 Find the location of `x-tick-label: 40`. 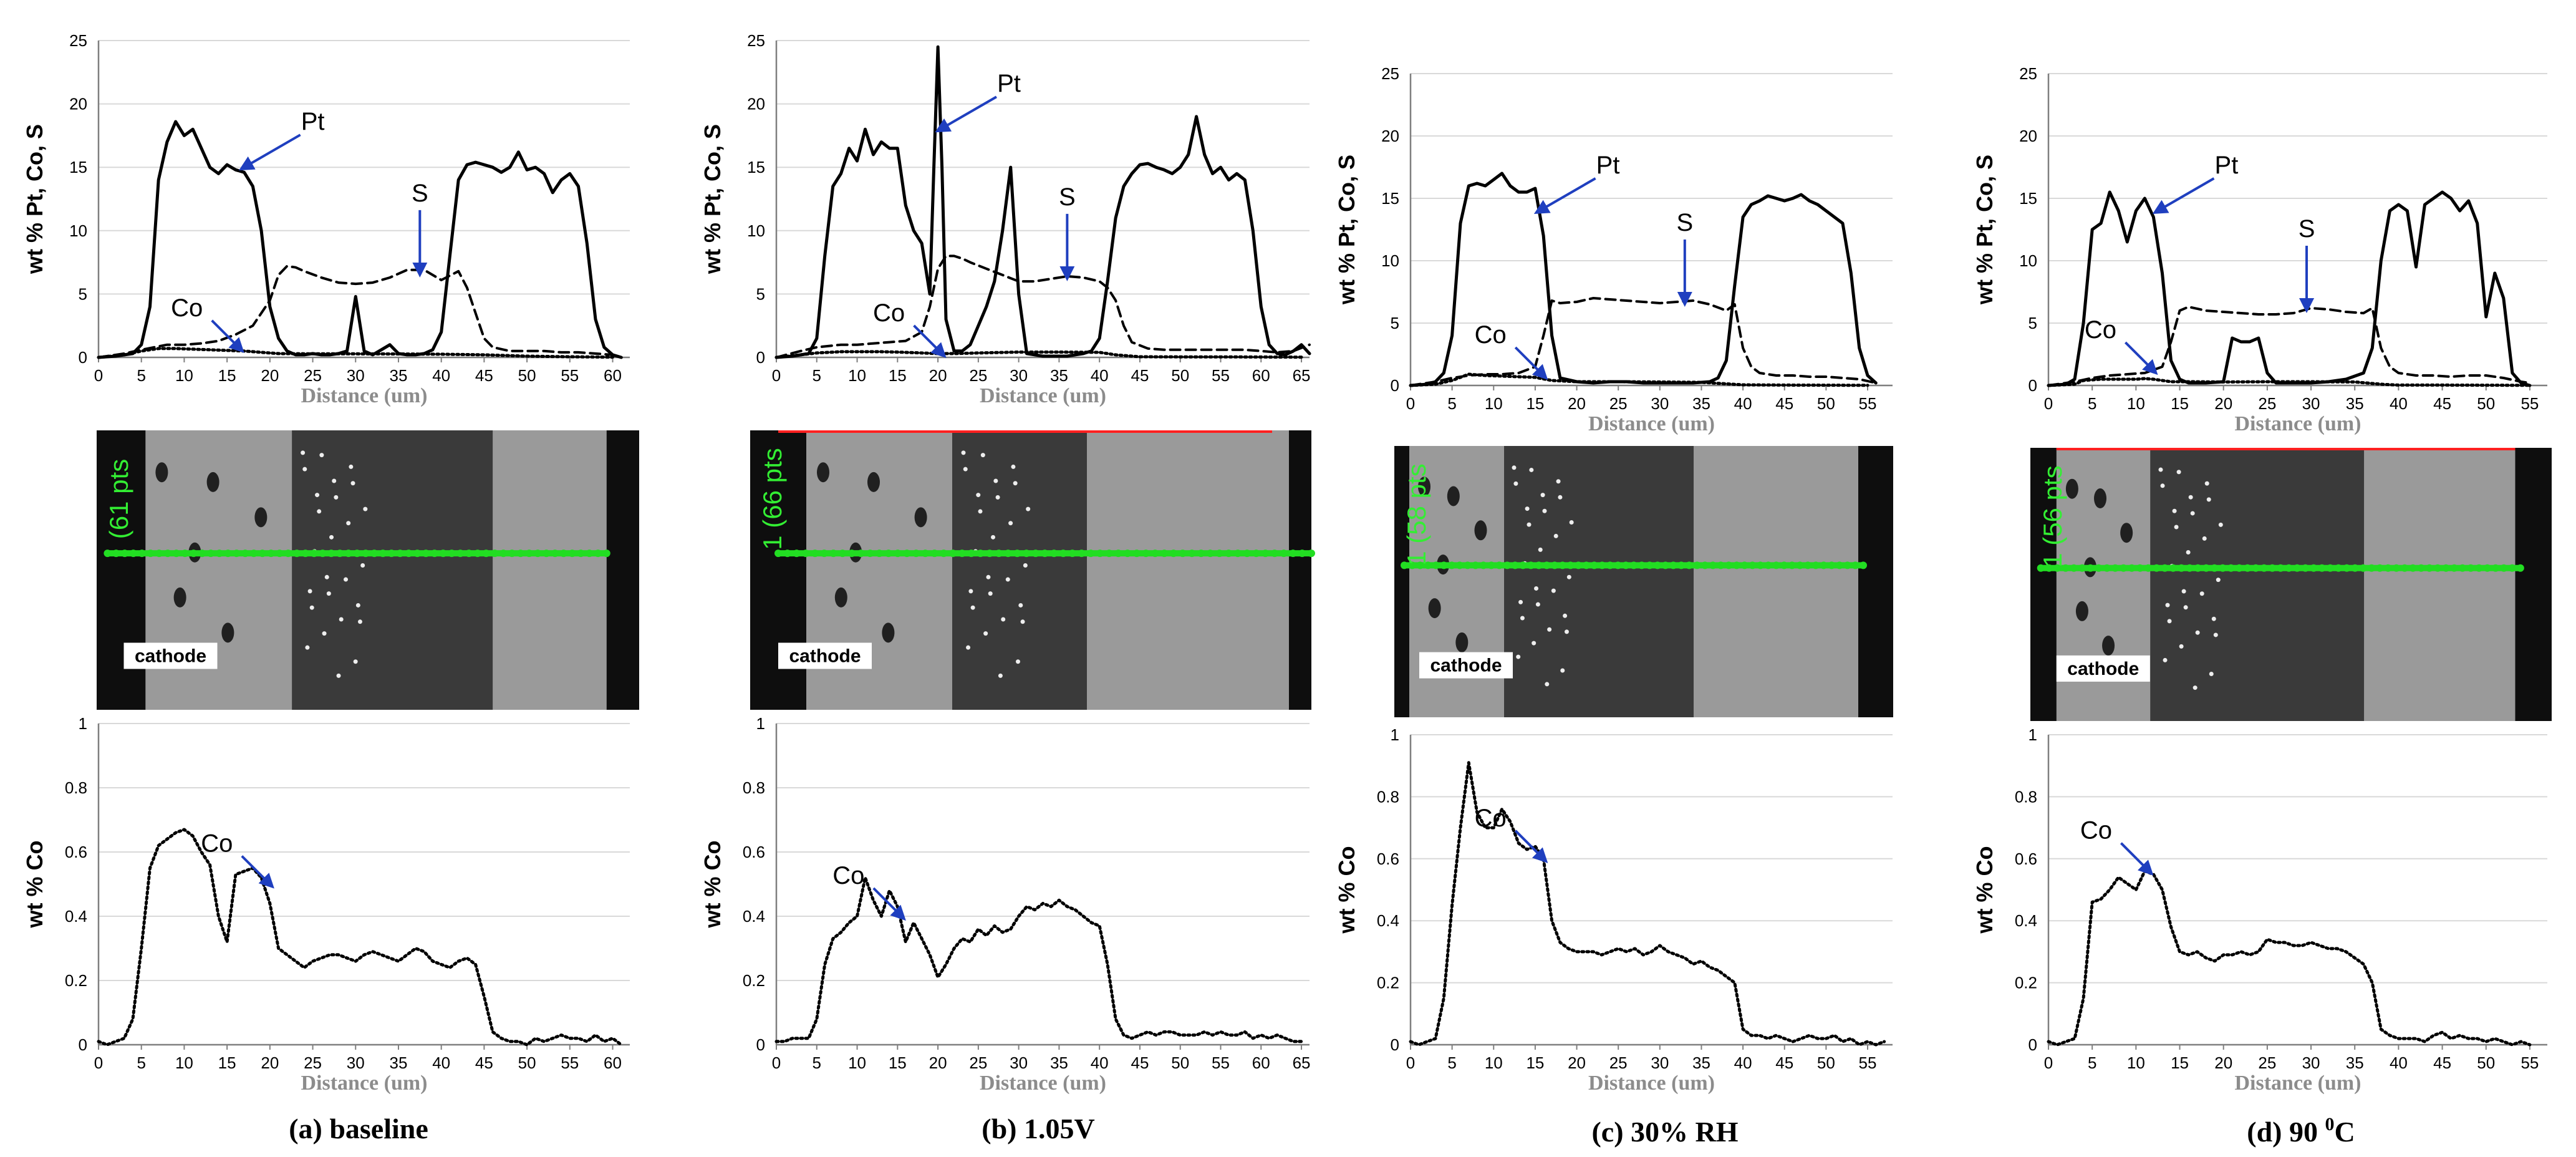

x-tick-label: 40 is located at coordinates (441, 1062).